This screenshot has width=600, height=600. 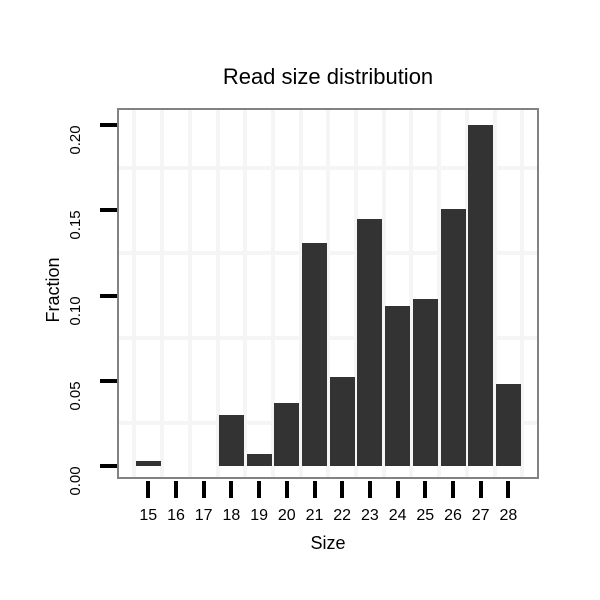 I want to click on x-tick-label: 18, so click(x=231, y=515).